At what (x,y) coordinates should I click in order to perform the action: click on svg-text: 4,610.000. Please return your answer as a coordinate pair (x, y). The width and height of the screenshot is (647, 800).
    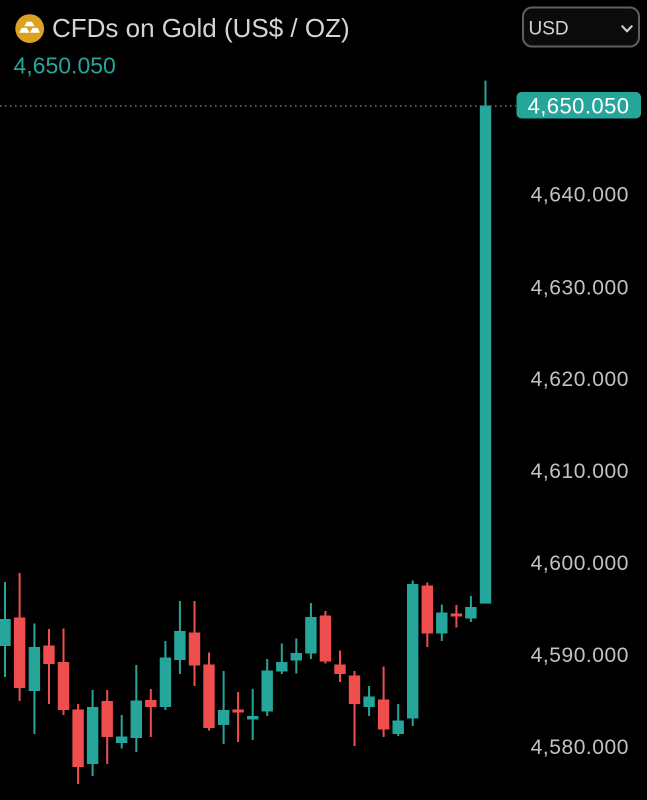
    Looking at the image, I should click on (580, 471).